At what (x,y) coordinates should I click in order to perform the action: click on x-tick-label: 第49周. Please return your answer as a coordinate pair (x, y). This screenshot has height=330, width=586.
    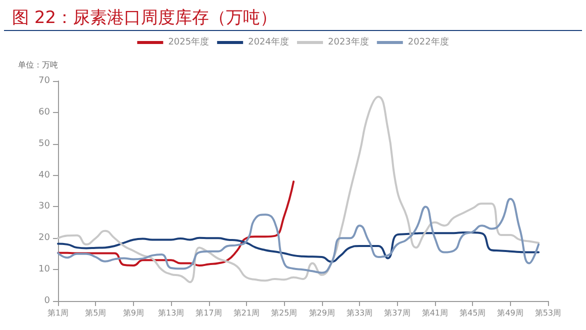
    Looking at the image, I should click on (510, 313).